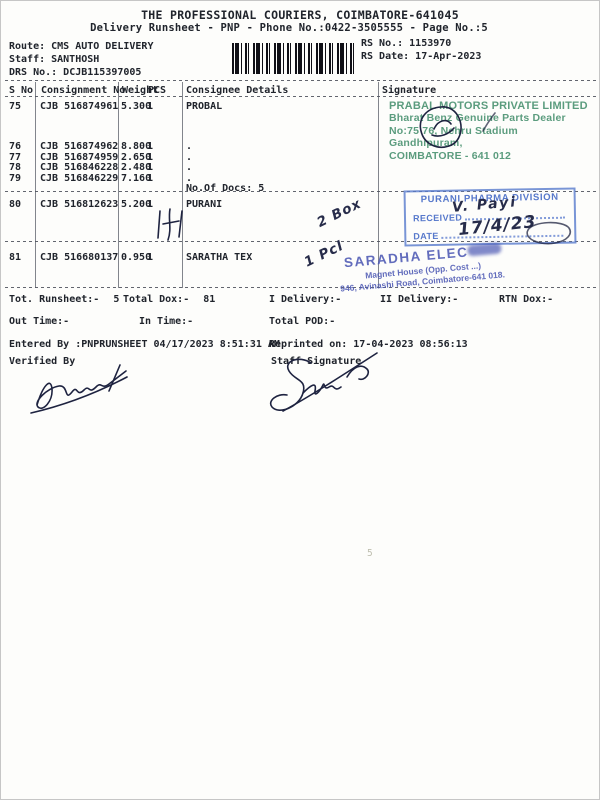 Image resolution: width=600 pixels, height=800 pixels. I want to click on total-pod-label: Total POD:-, so click(302, 321).